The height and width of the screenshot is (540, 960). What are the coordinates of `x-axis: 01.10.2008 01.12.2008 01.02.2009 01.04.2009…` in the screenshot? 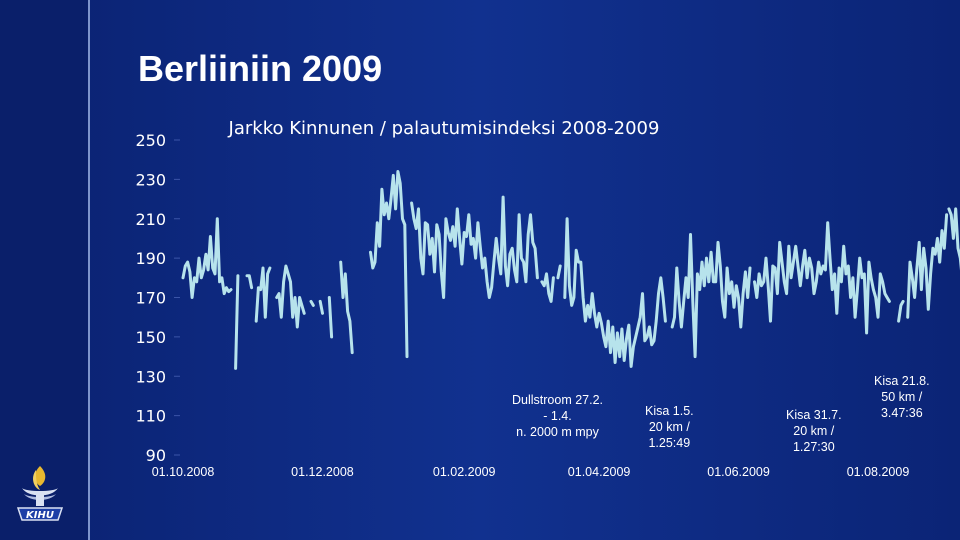 It's located at (531, 472).